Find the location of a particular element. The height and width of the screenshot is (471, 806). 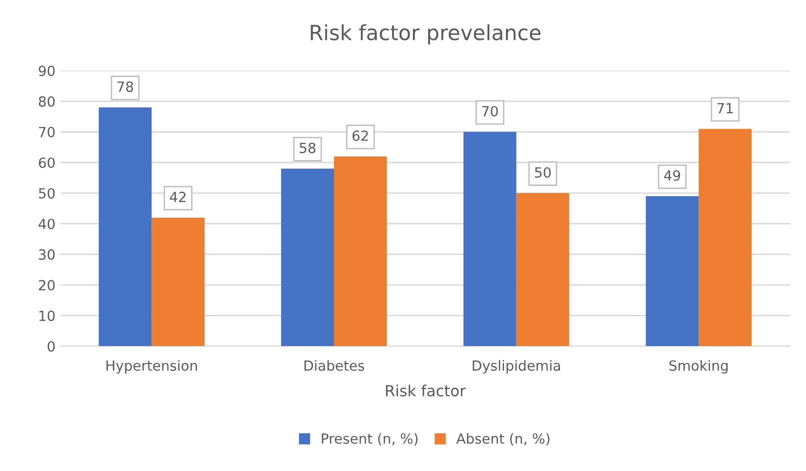

data-label: 71 is located at coordinates (725, 108).